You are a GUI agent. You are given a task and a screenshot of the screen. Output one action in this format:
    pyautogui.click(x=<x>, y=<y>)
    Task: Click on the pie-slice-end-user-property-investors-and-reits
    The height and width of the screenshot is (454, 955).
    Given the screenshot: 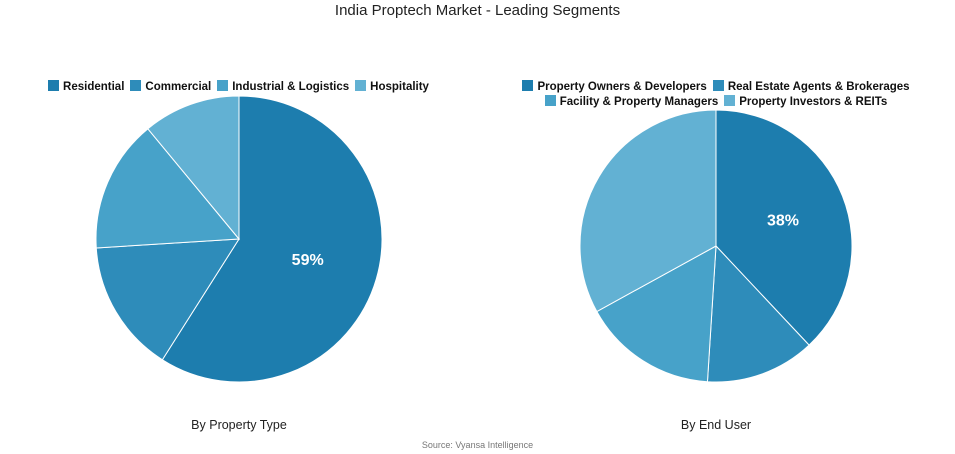 What is the action you would take?
    pyautogui.click(x=648, y=211)
    